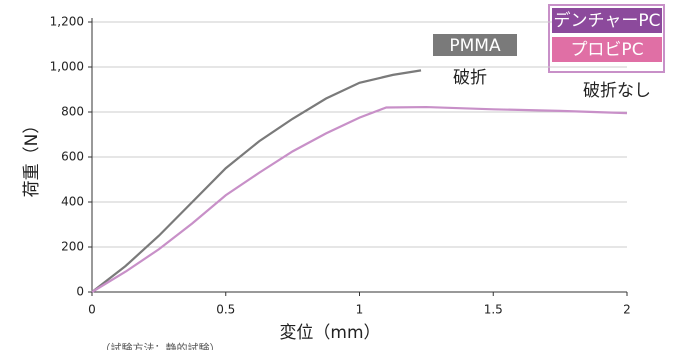 This screenshot has width=674, height=350. I want to click on y-tick-label: 1,000, so click(67, 67).